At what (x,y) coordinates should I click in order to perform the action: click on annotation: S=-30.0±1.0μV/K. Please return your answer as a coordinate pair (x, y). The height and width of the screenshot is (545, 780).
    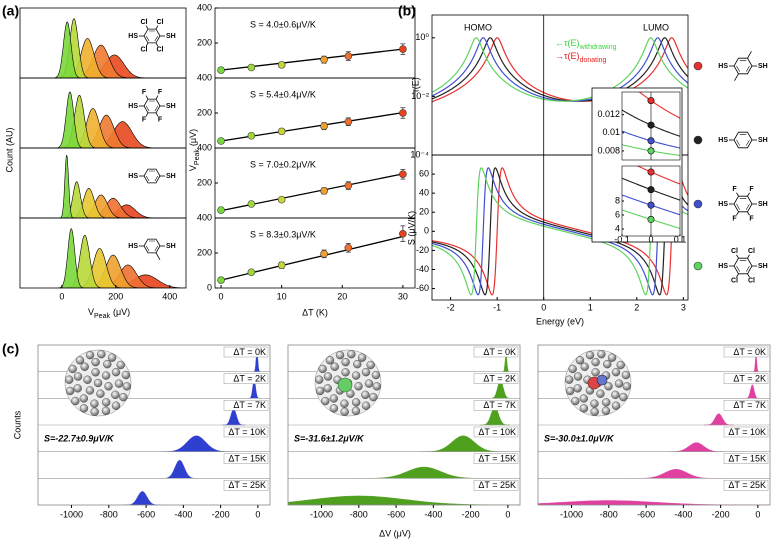
    Looking at the image, I should click on (579, 438).